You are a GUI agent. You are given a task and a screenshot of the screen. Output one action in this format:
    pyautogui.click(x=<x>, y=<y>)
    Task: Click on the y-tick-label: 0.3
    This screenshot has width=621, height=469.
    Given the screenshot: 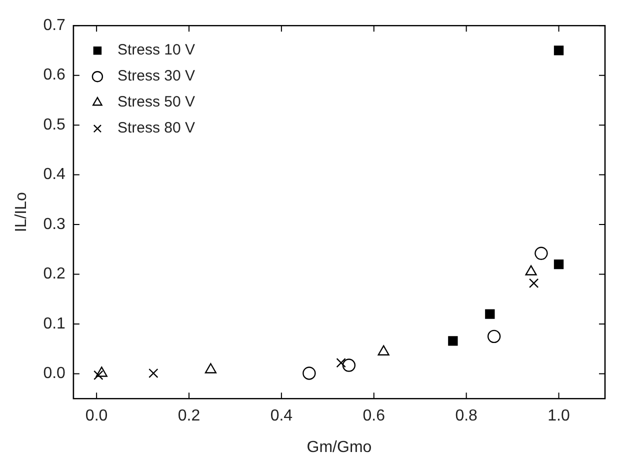 What is the action you would take?
    pyautogui.click(x=54, y=224)
    